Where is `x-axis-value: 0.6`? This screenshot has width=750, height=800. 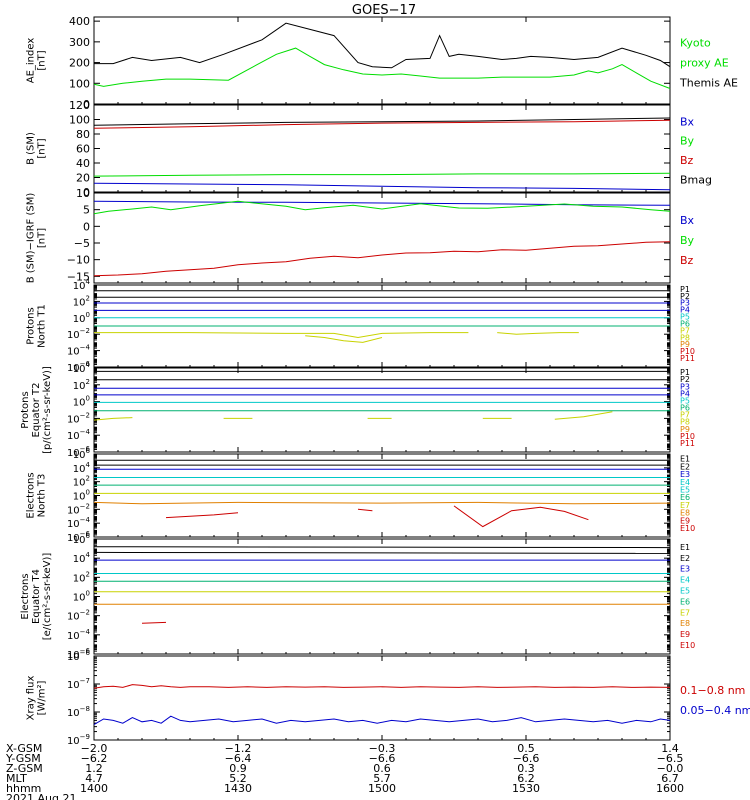
x-axis-value: 0.6 is located at coordinates (382, 768).